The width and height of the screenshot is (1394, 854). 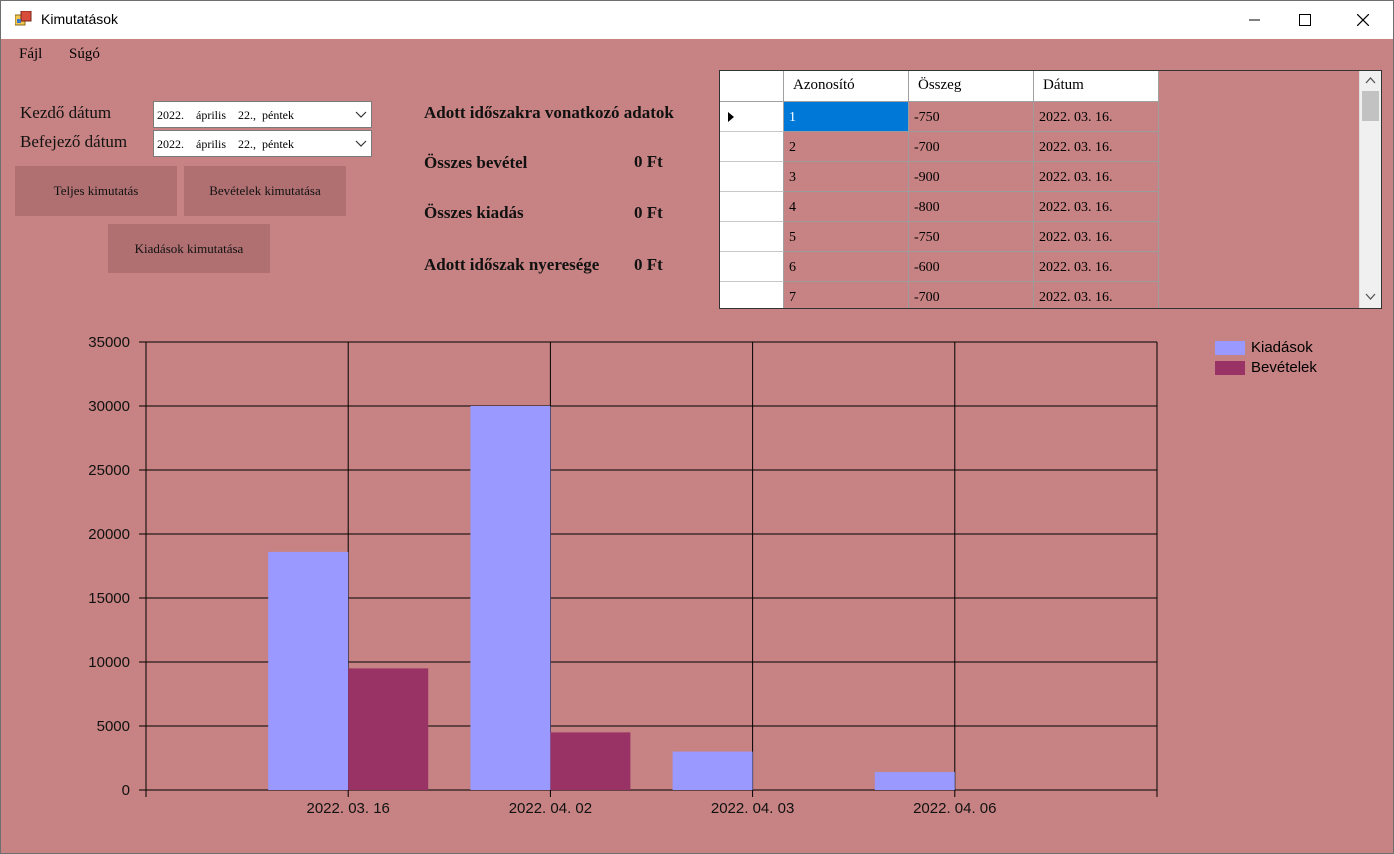 I want to click on cell-amount: -600, so click(x=971, y=267).